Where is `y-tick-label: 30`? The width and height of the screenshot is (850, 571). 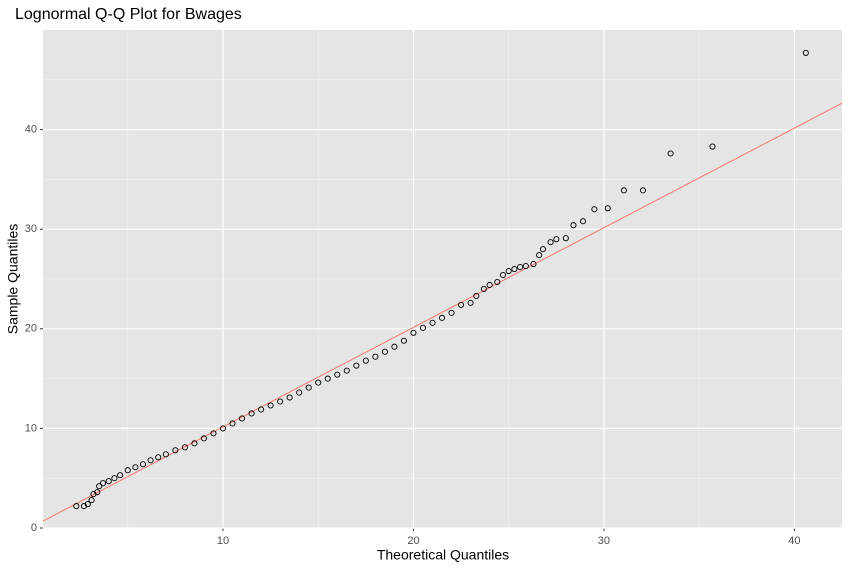
y-tick-label: 30 is located at coordinates (31, 229).